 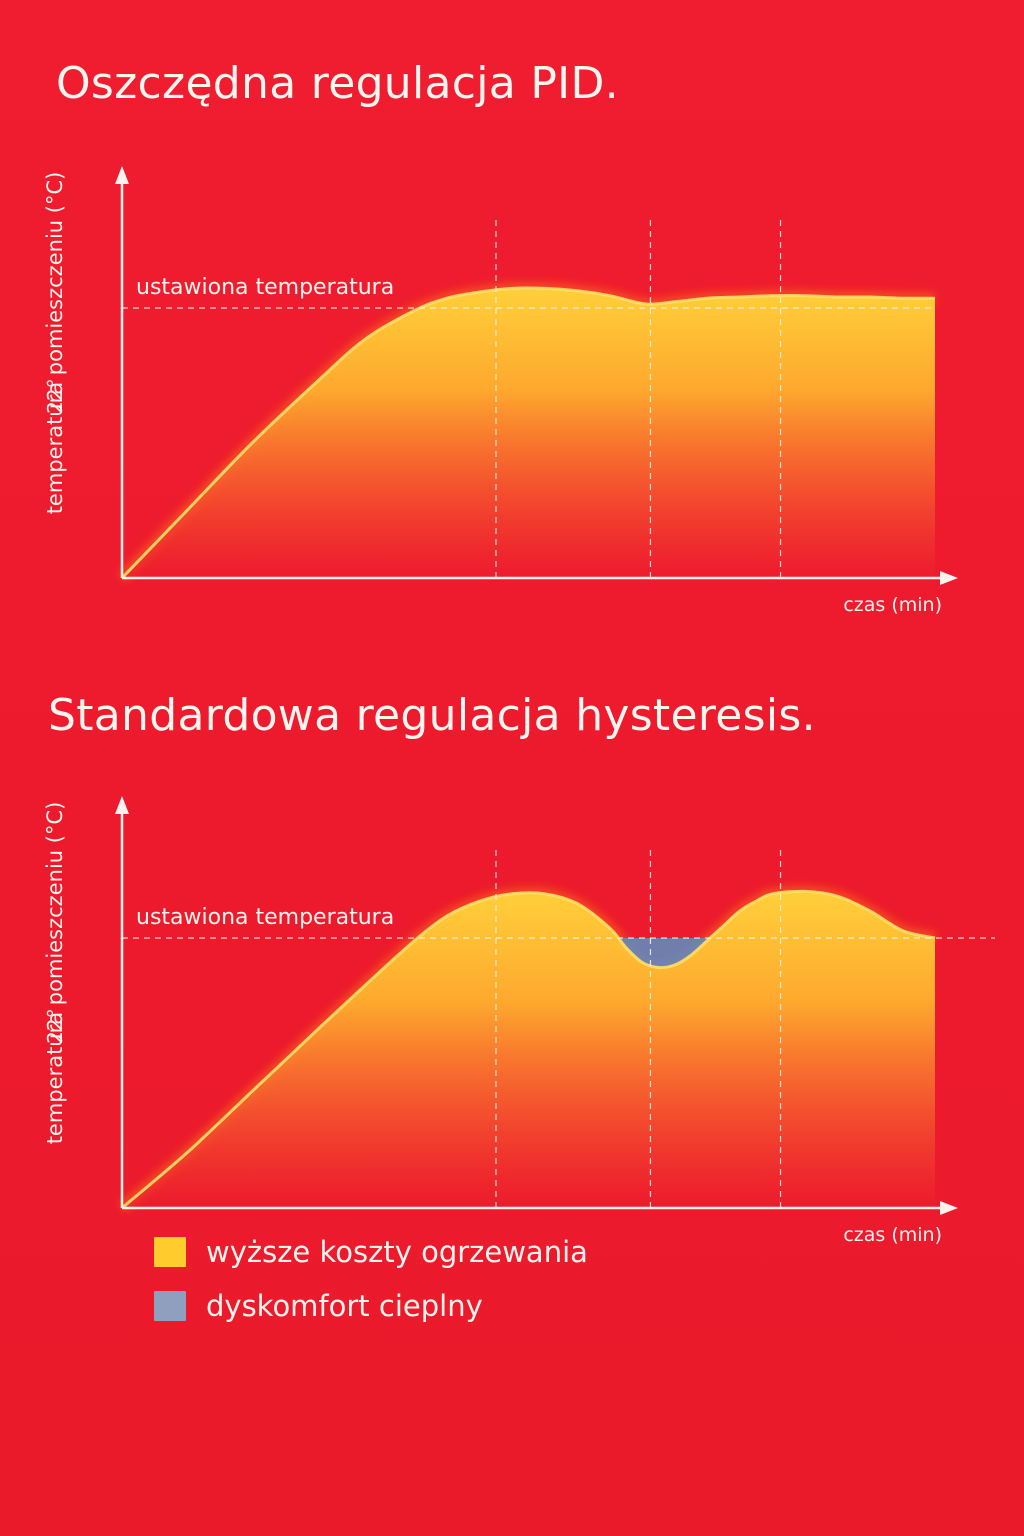 I want to click on legend-item-heating-costs: wyższe koszty ogrzewania, so click(x=371, y=1252).